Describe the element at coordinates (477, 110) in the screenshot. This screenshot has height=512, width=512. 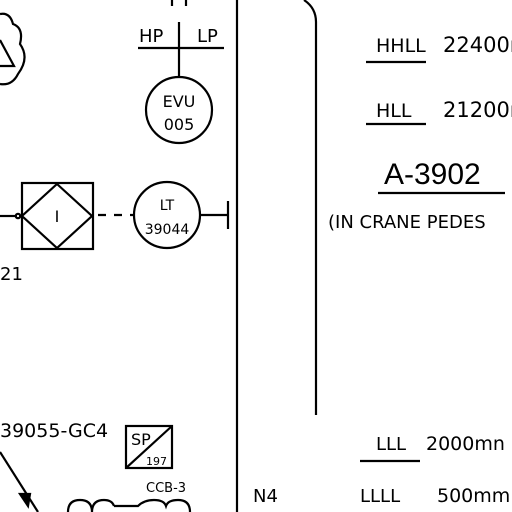
I see `level-hll-value: 21200r` at that location.